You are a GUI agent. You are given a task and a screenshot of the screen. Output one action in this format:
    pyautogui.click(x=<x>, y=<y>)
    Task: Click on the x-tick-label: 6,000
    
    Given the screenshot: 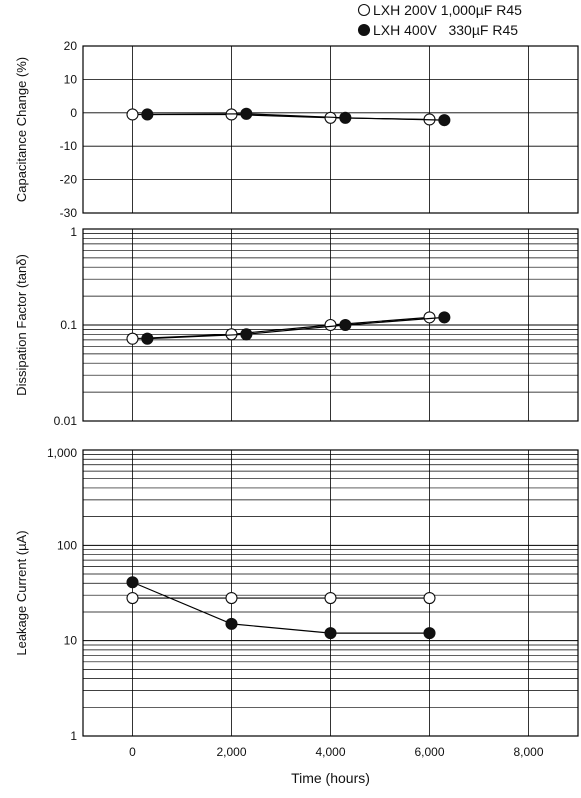 What is the action you would take?
    pyautogui.click(x=429, y=752)
    